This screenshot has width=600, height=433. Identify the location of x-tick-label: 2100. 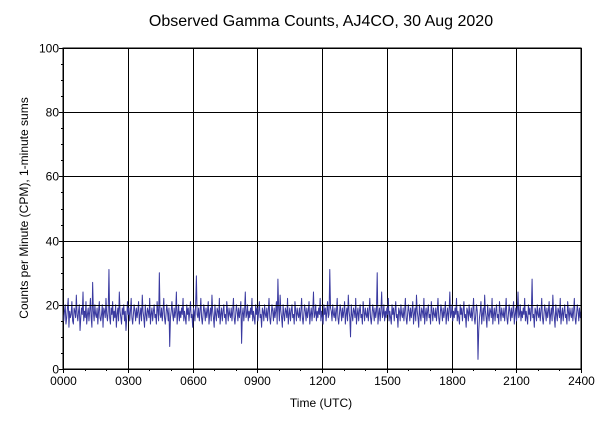
(516, 381).